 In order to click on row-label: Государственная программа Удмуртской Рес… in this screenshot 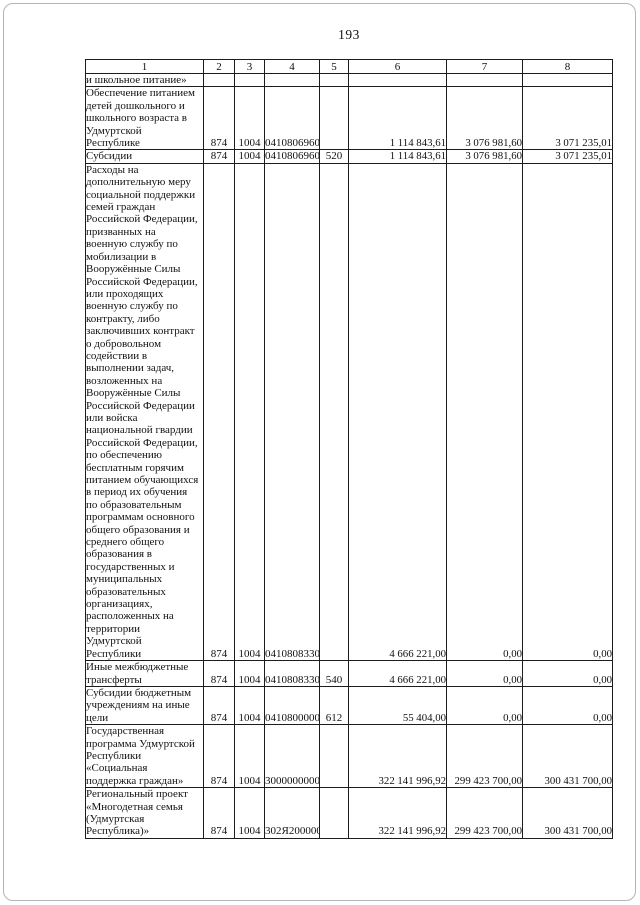, I will do `click(144, 756)`.